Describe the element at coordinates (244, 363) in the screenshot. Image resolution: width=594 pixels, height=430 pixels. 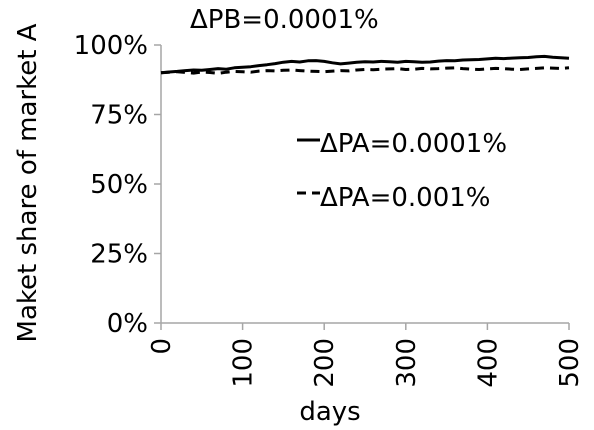
I see `x-tick-label: 100` at that location.